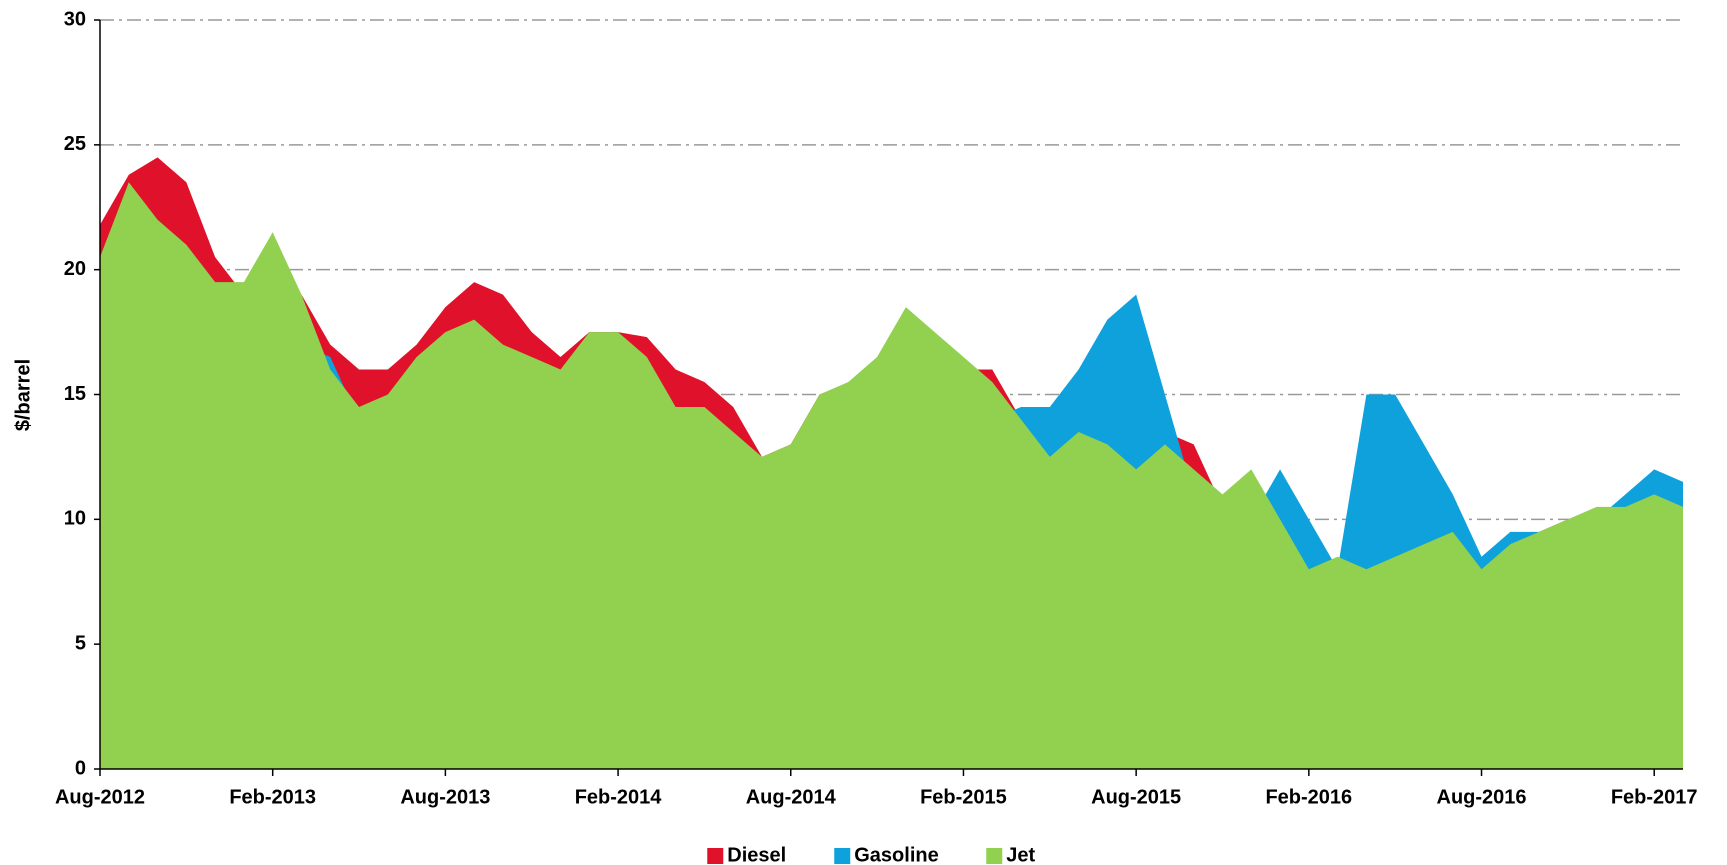 The height and width of the screenshot is (865, 1727). What do you see at coordinates (896, 854) in the screenshot?
I see `legend-label: Gasoline` at bounding box center [896, 854].